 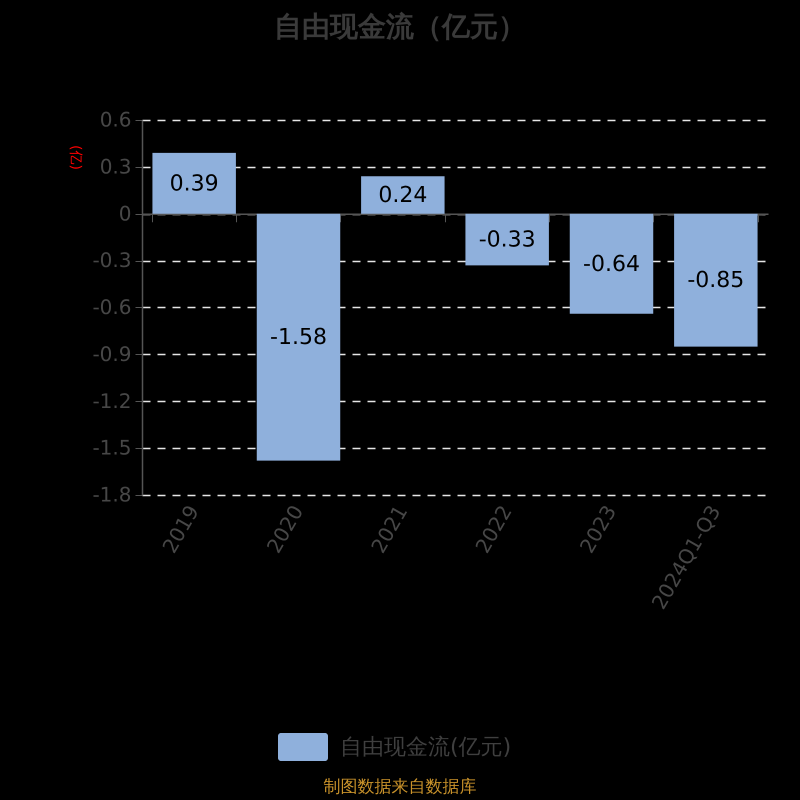 What do you see at coordinates (125, 213) in the screenshot?
I see `y-tick-label: 0` at bounding box center [125, 213].